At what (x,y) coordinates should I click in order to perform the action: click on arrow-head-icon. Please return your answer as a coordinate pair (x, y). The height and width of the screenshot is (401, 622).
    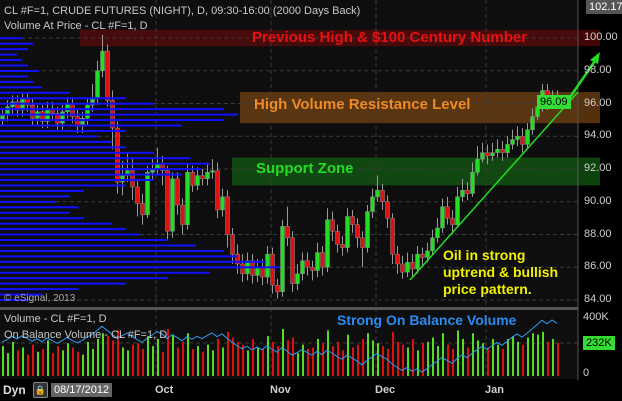
    Looking at the image, I should click on (595, 58).